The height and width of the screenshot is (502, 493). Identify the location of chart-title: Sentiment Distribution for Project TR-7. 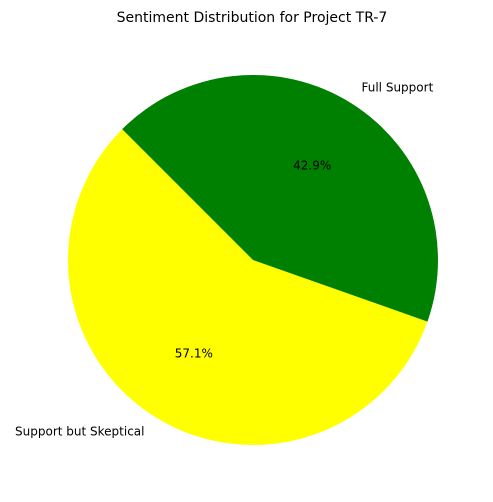
(252, 18).